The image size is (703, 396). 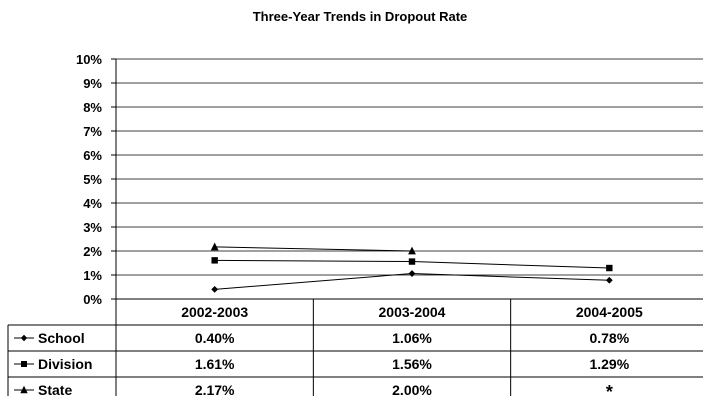 I want to click on series-state, so click(x=313, y=248).